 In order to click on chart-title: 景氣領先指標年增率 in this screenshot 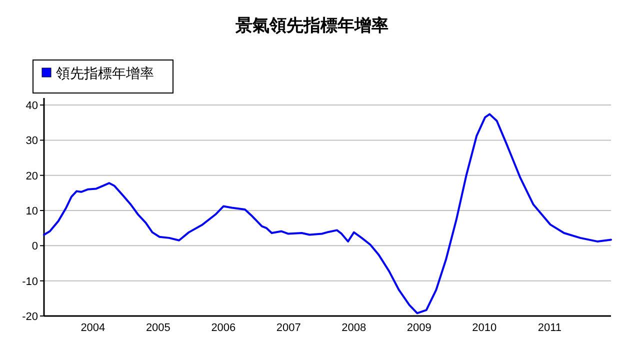, I will do `click(311, 25)`.